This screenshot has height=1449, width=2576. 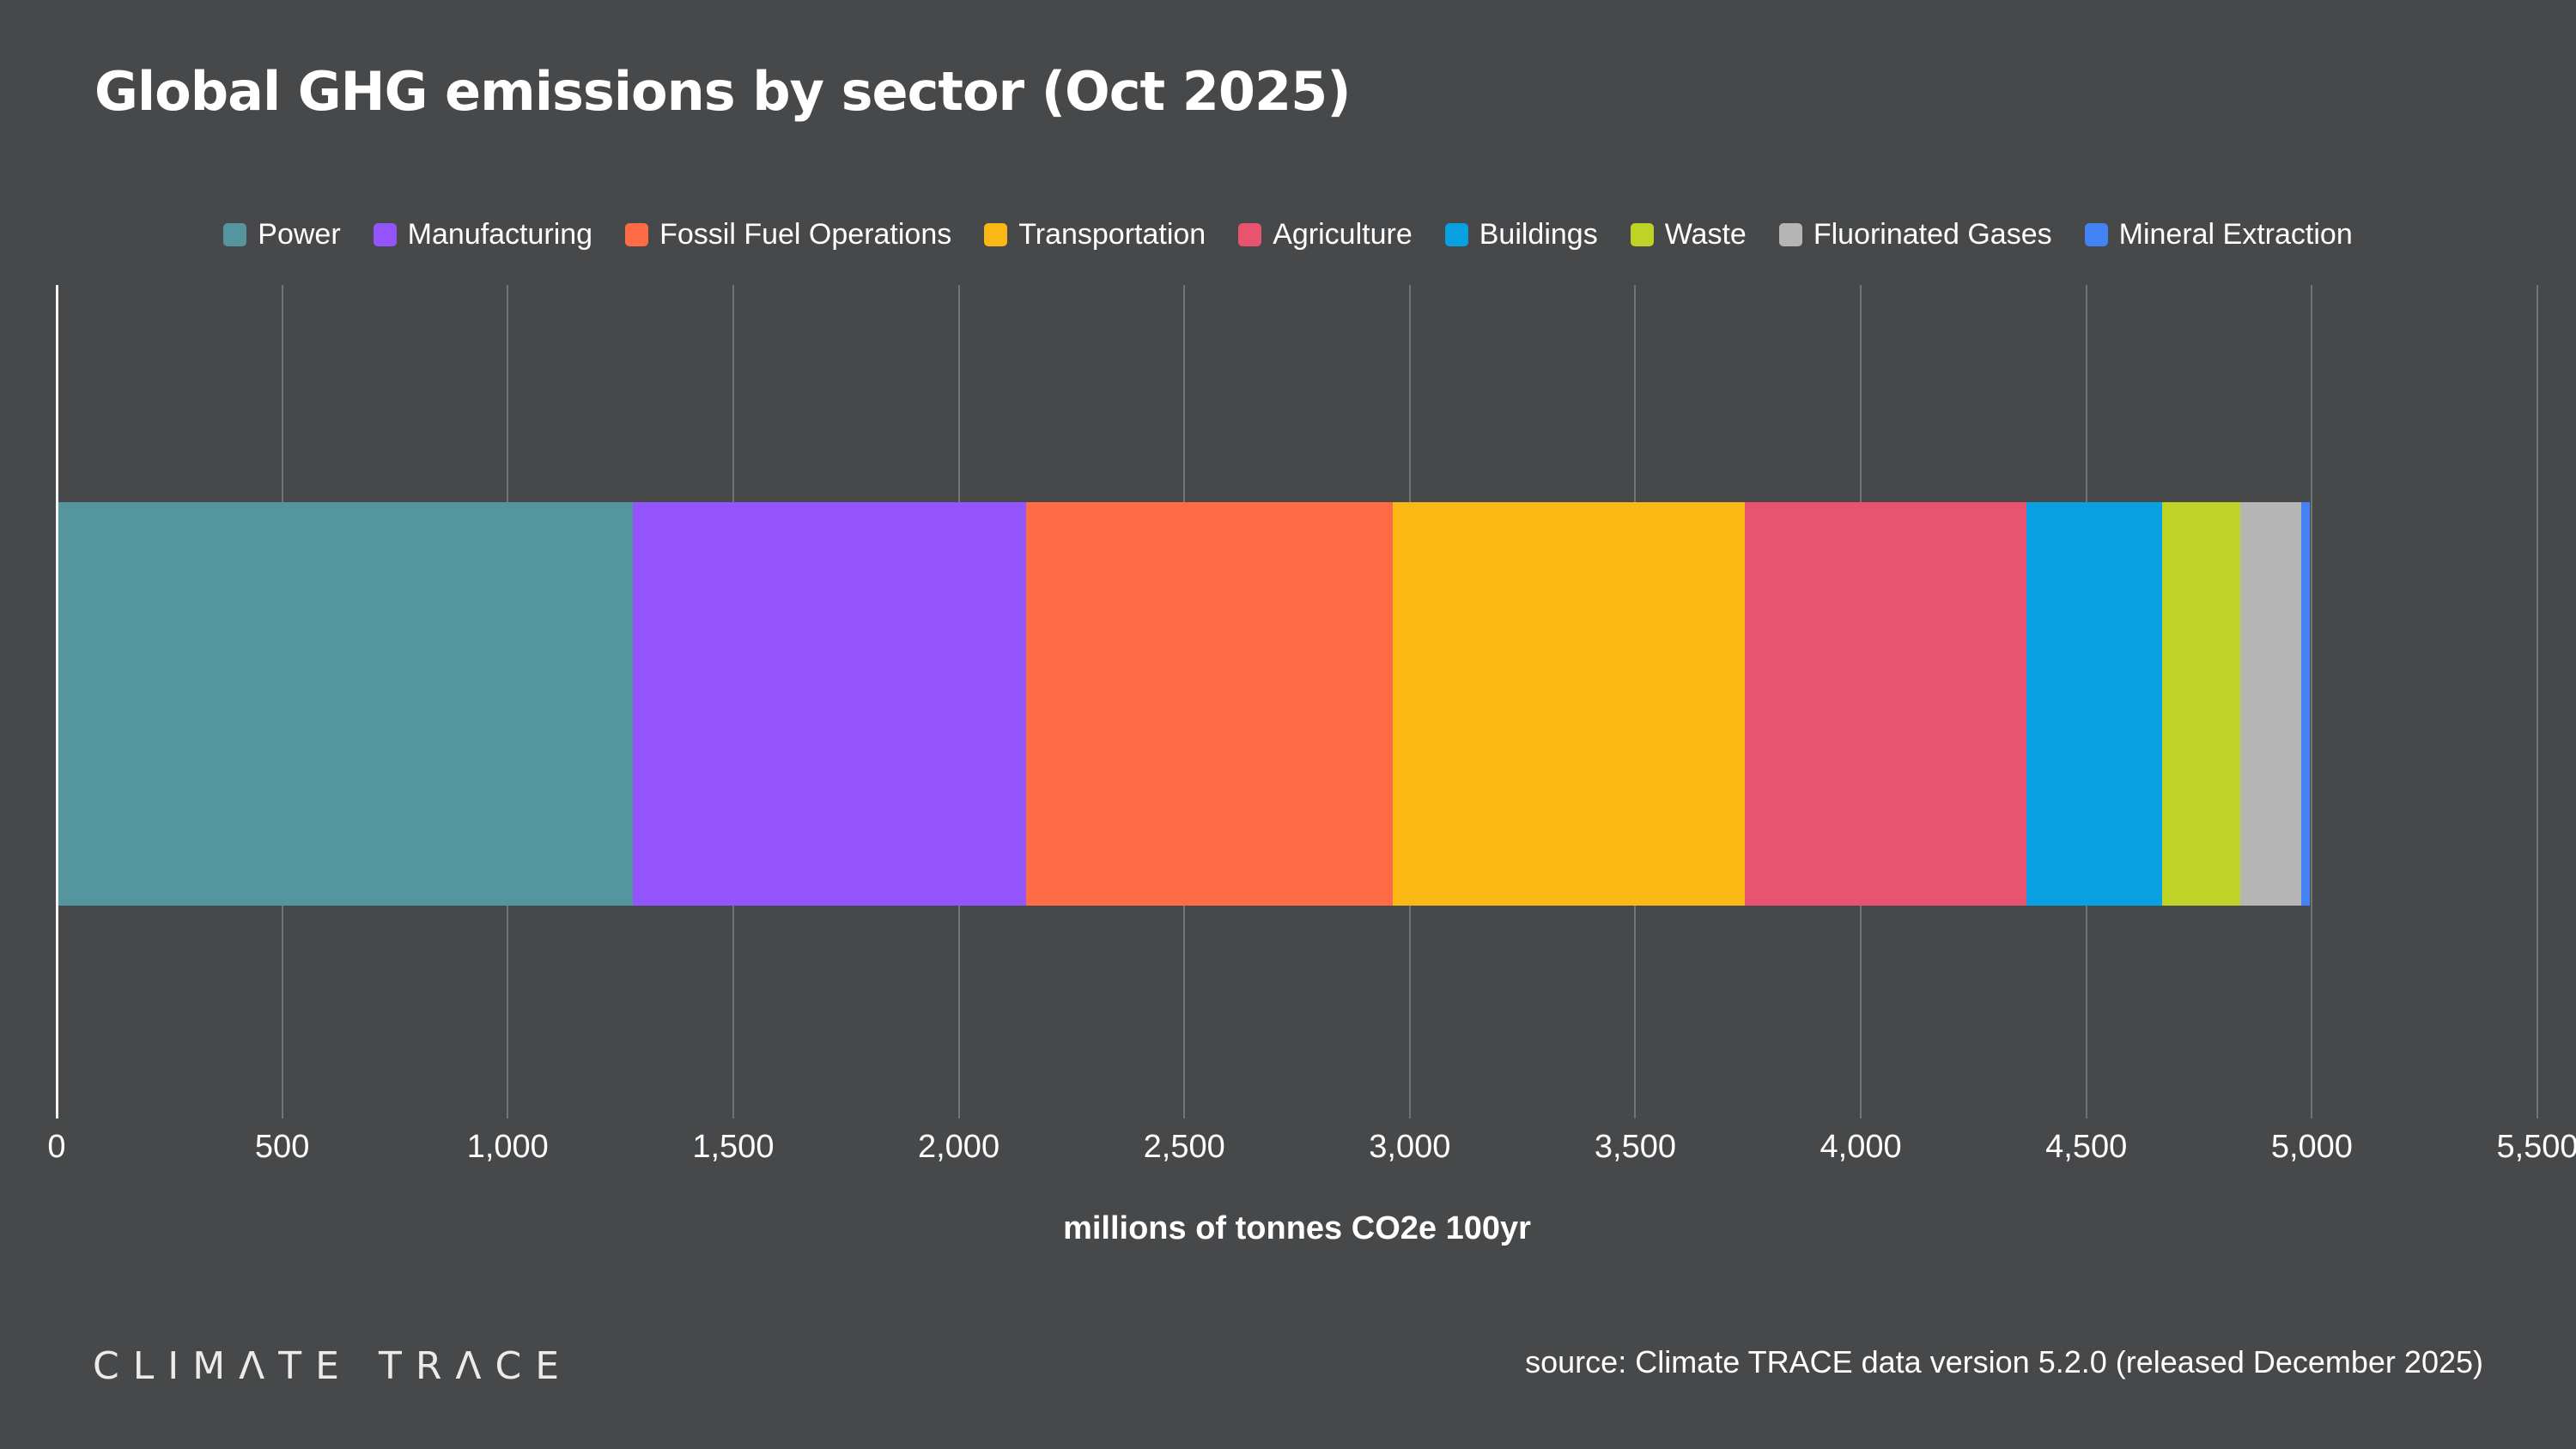 What do you see at coordinates (2086, 1147) in the screenshot?
I see `x-tick-label-4500: 4,500` at bounding box center [2086, 1147].